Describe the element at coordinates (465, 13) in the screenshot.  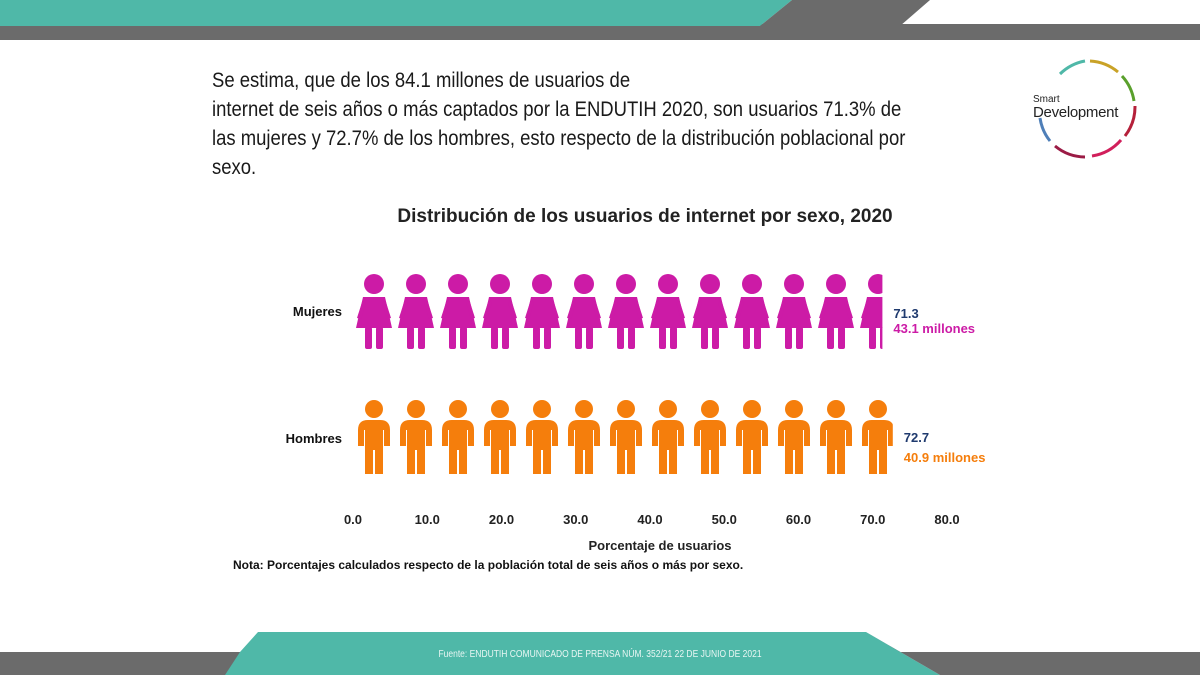
I see `top-teal-band` at that location.